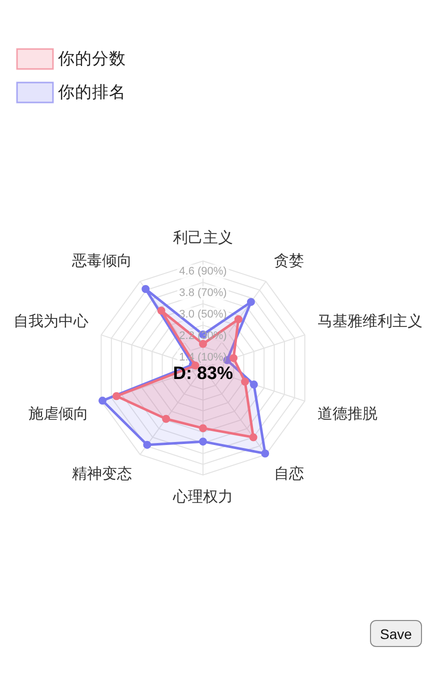  Describe the element at coordinates (58, 413) in the screenshot. I see `spoke-label: 施虐倾向` at that location.